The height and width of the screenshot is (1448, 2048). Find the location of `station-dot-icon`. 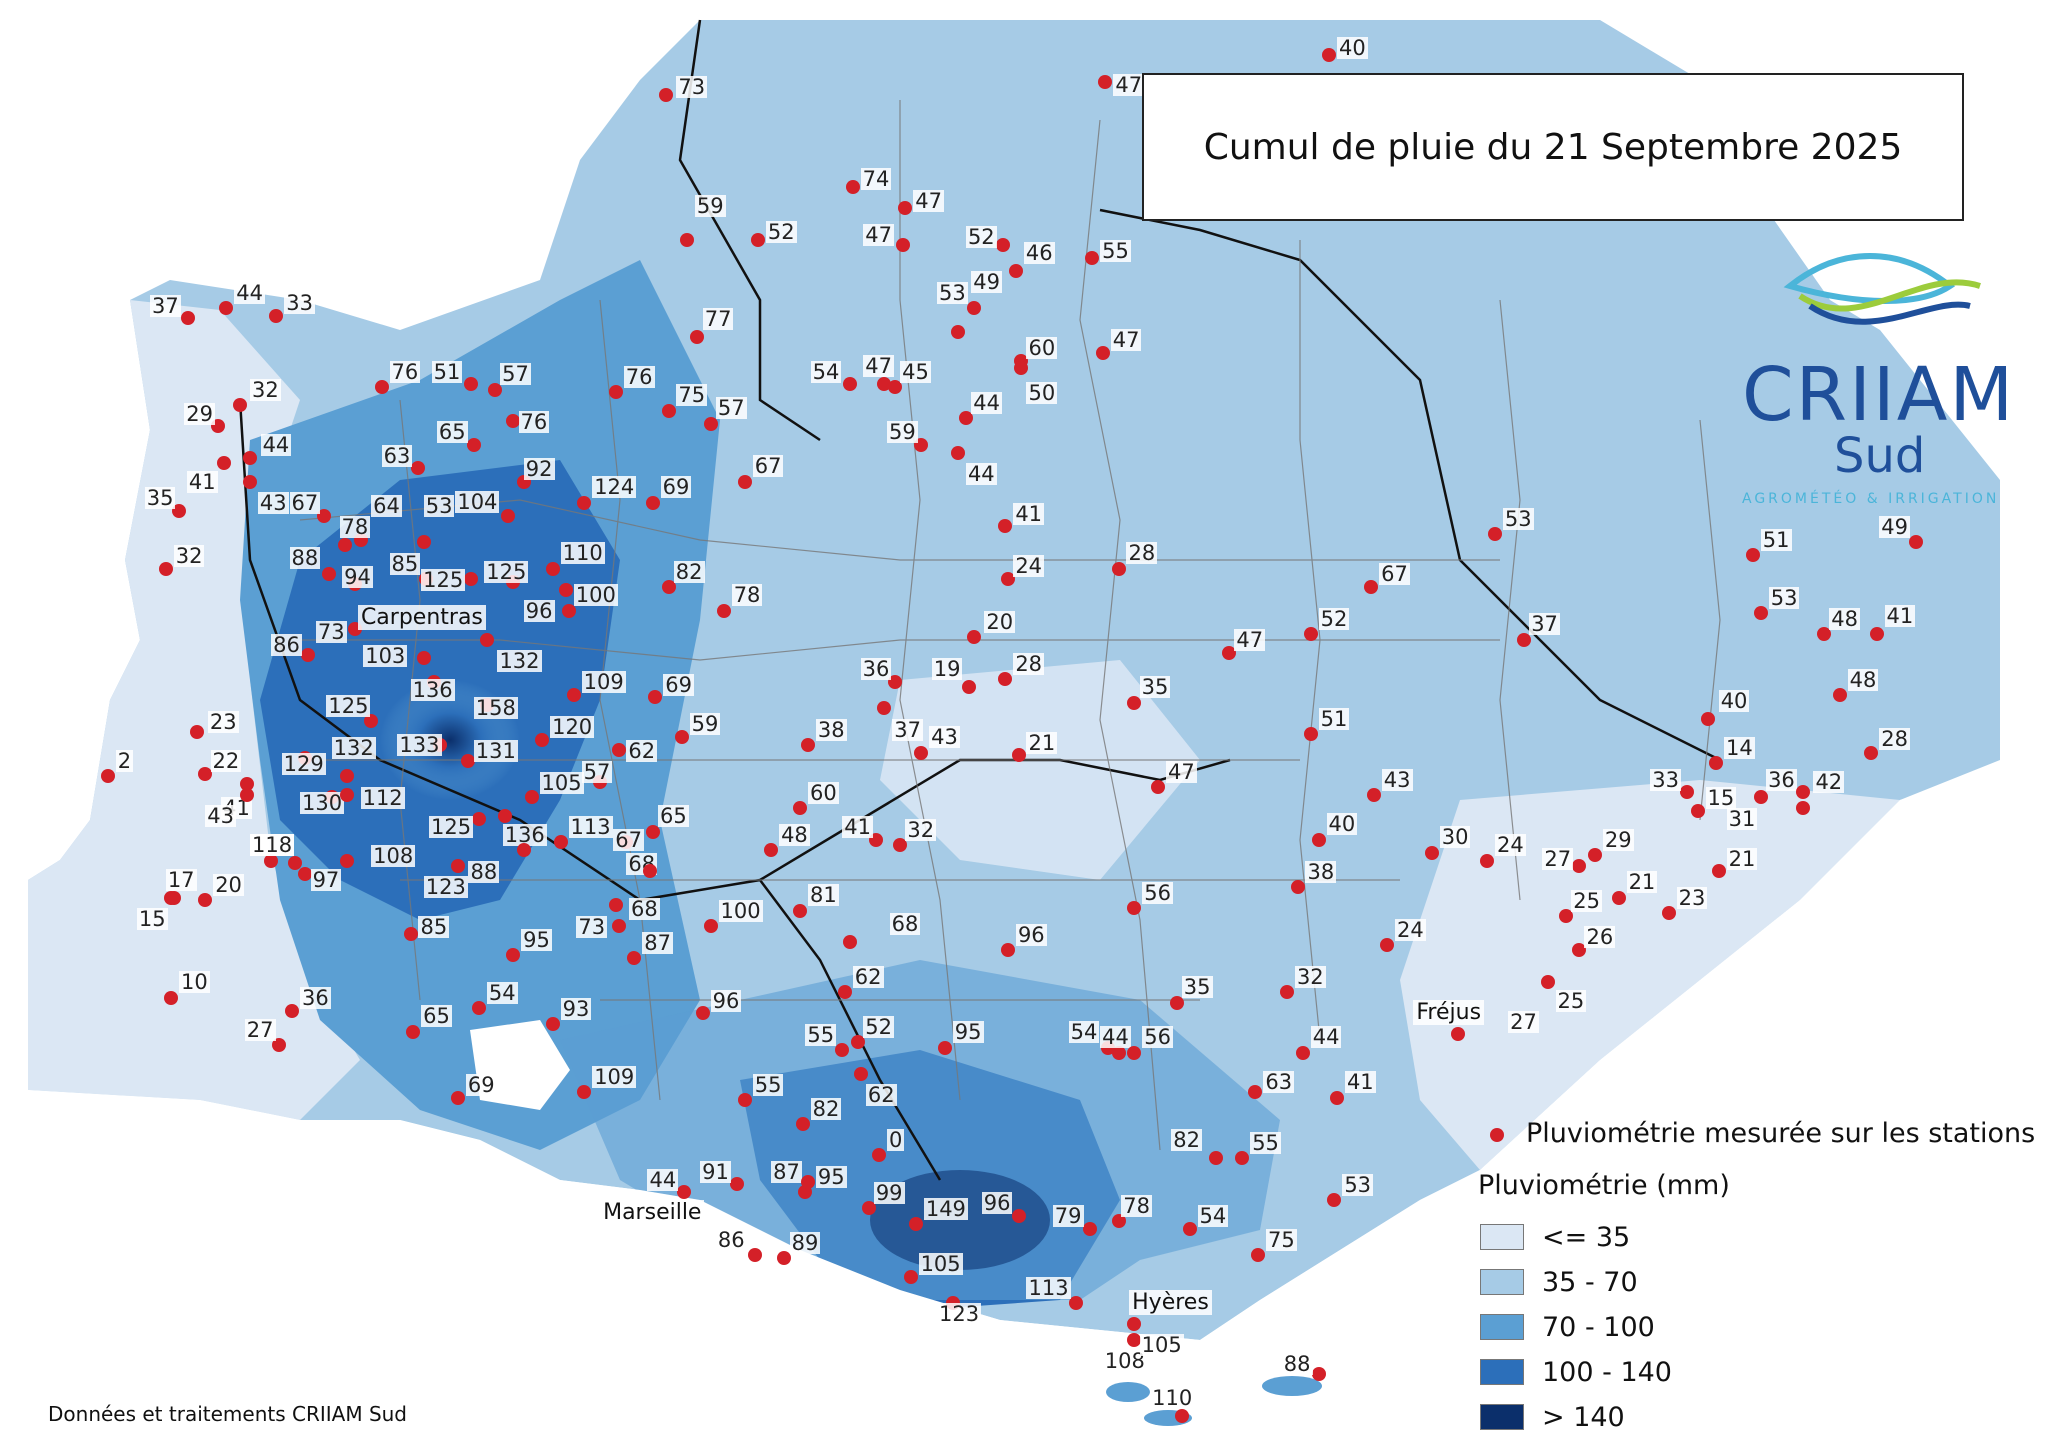

station-dot-icon is located at coordinates (1497, 1134).